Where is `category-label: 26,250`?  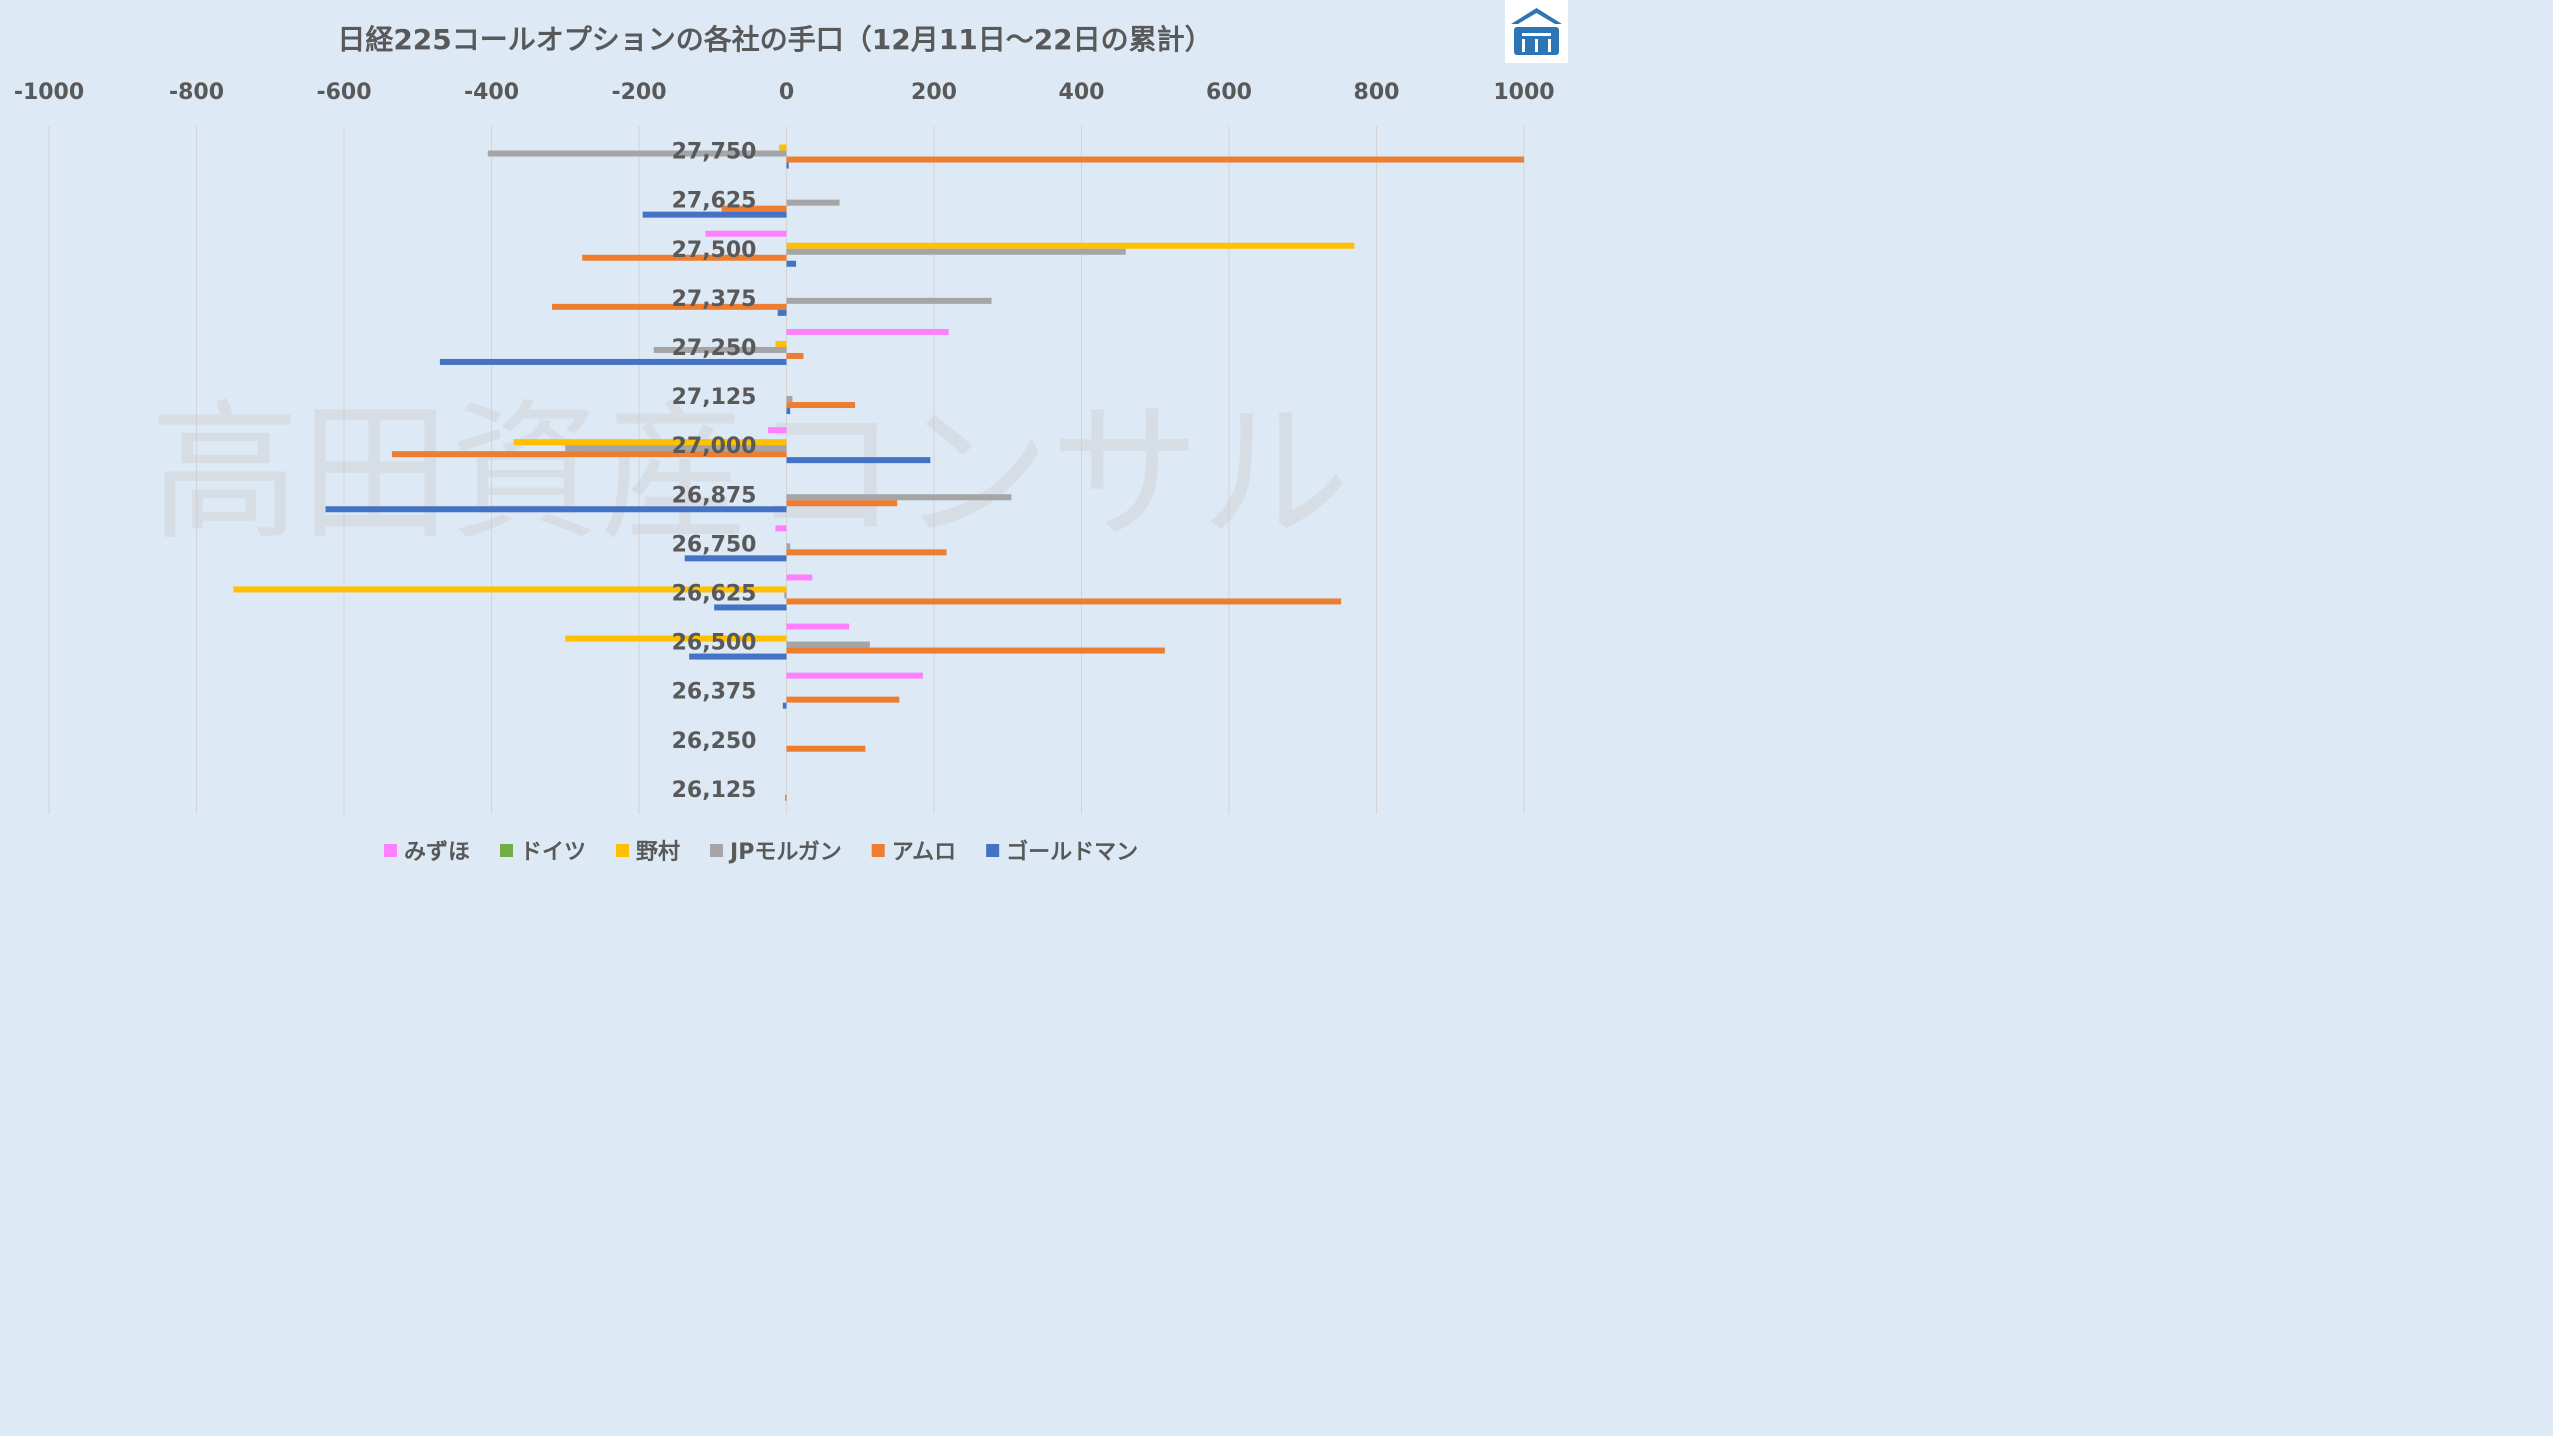
category-label: 26,250 is located at coordinates (714, 741).